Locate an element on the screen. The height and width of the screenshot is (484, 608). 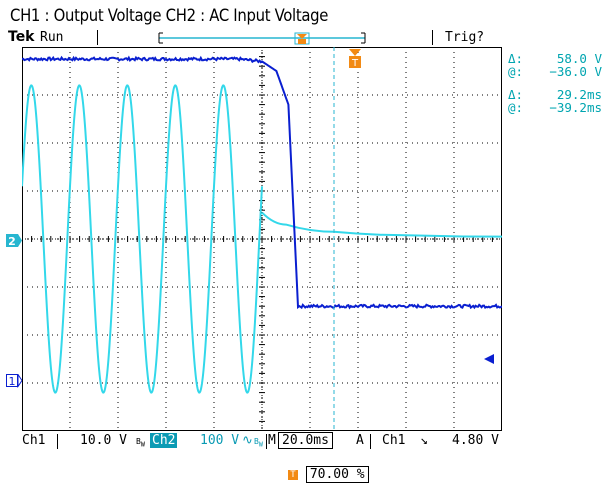
trigger-position-readout: T 70.00 % is located at coordinates (328, 474).